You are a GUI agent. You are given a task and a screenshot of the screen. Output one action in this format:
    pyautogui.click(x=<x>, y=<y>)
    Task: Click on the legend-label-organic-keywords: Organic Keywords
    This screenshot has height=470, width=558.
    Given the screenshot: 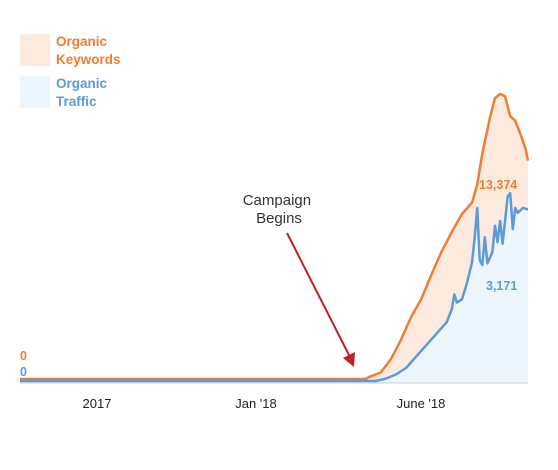 What is the action you would take?
    pyautogui.click(x=88, y=50)
    